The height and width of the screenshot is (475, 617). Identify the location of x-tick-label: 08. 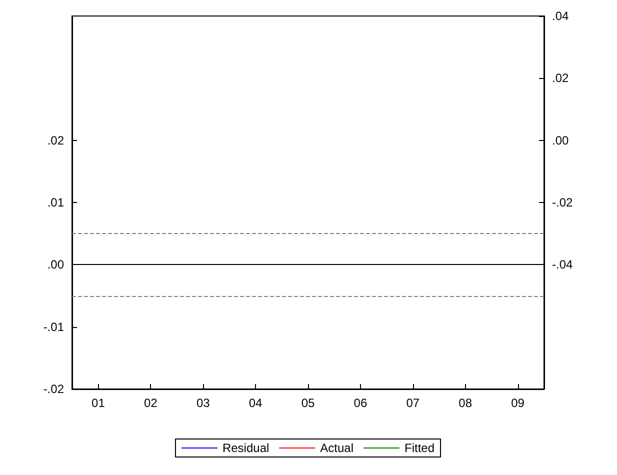
(465, 403).